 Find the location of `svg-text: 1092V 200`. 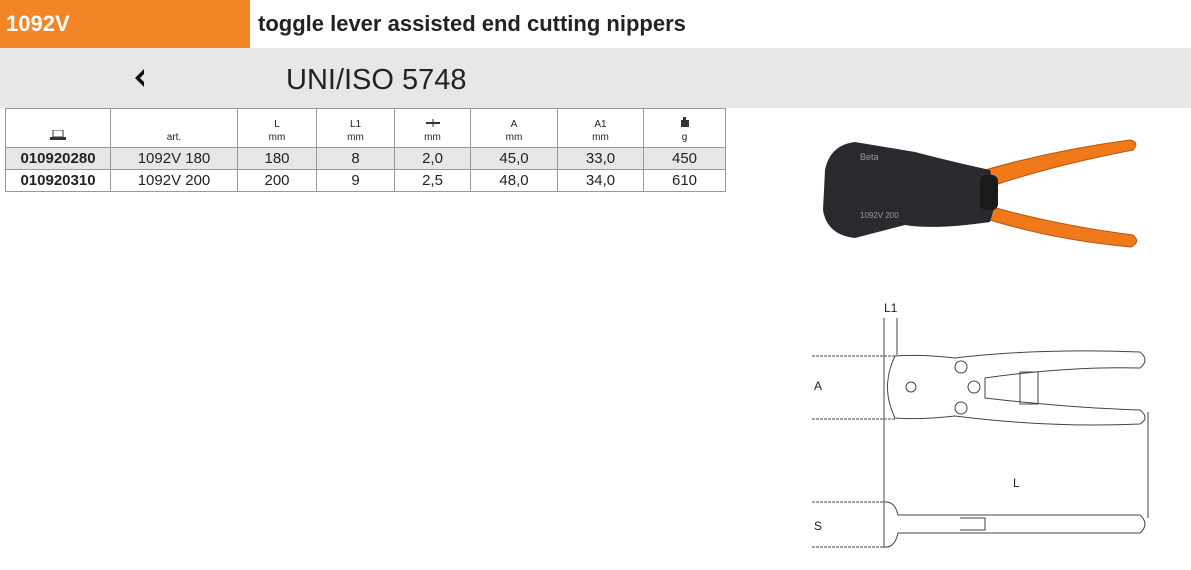

svg-text: 1092V 200 is located at coordinates (879, 215).